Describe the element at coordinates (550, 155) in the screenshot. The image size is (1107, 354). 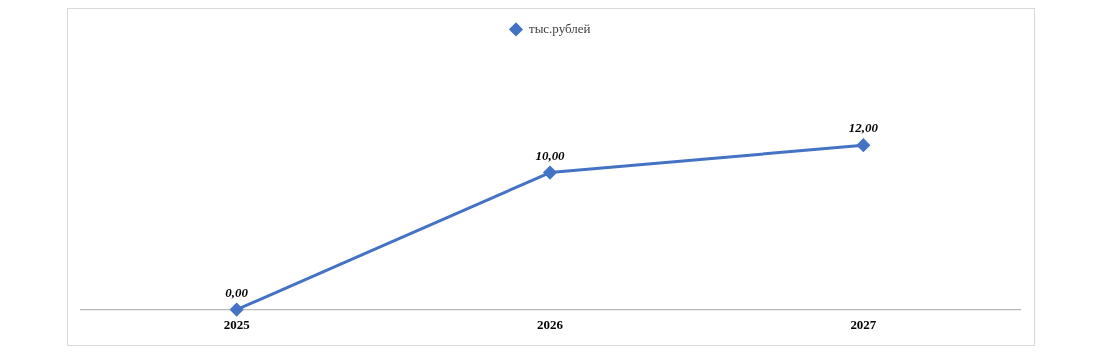
I see `data-label: 10,00` at that location.